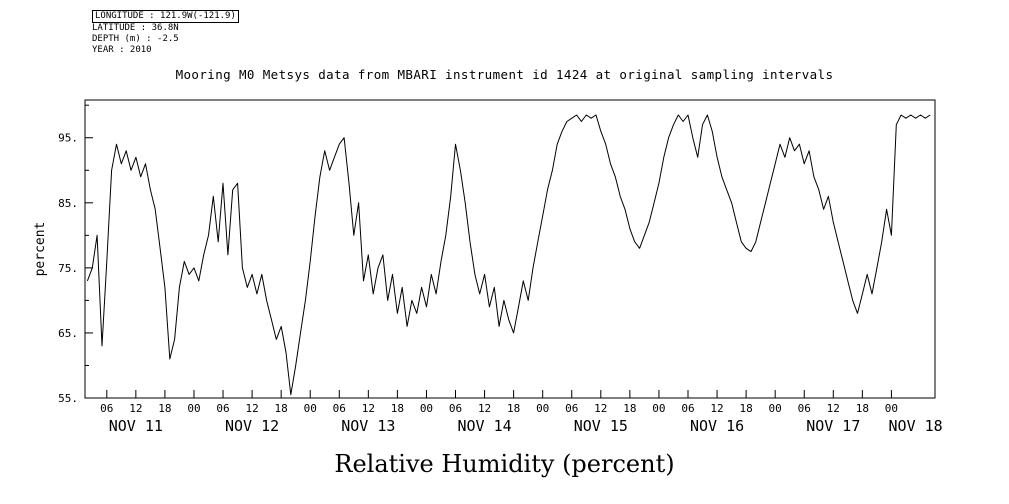 The width and height of the screenshot is (1009, 504). What do you see at coordinates (68, 138) in the screenshot?
I see `y-tick-label: 95.` at bounding box center [68, 138].